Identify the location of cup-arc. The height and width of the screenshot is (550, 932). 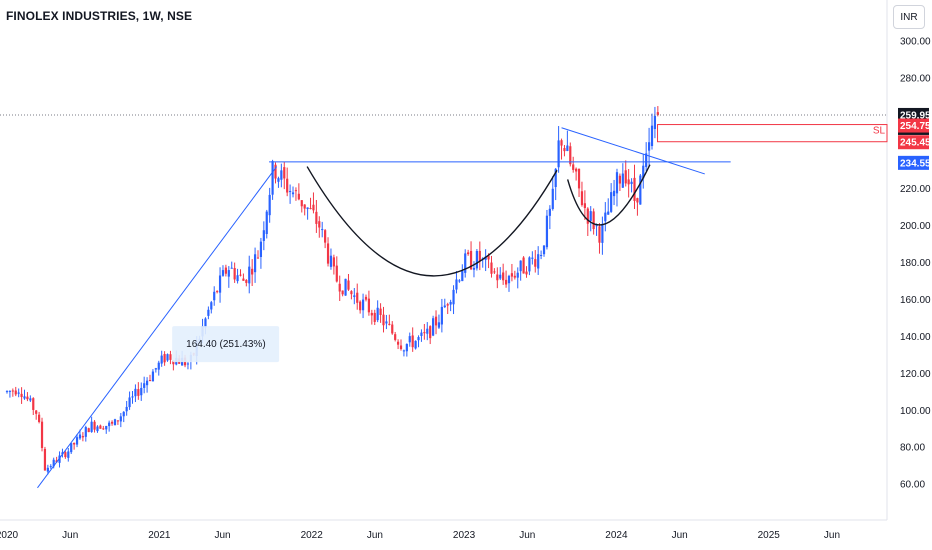
(432, 221).